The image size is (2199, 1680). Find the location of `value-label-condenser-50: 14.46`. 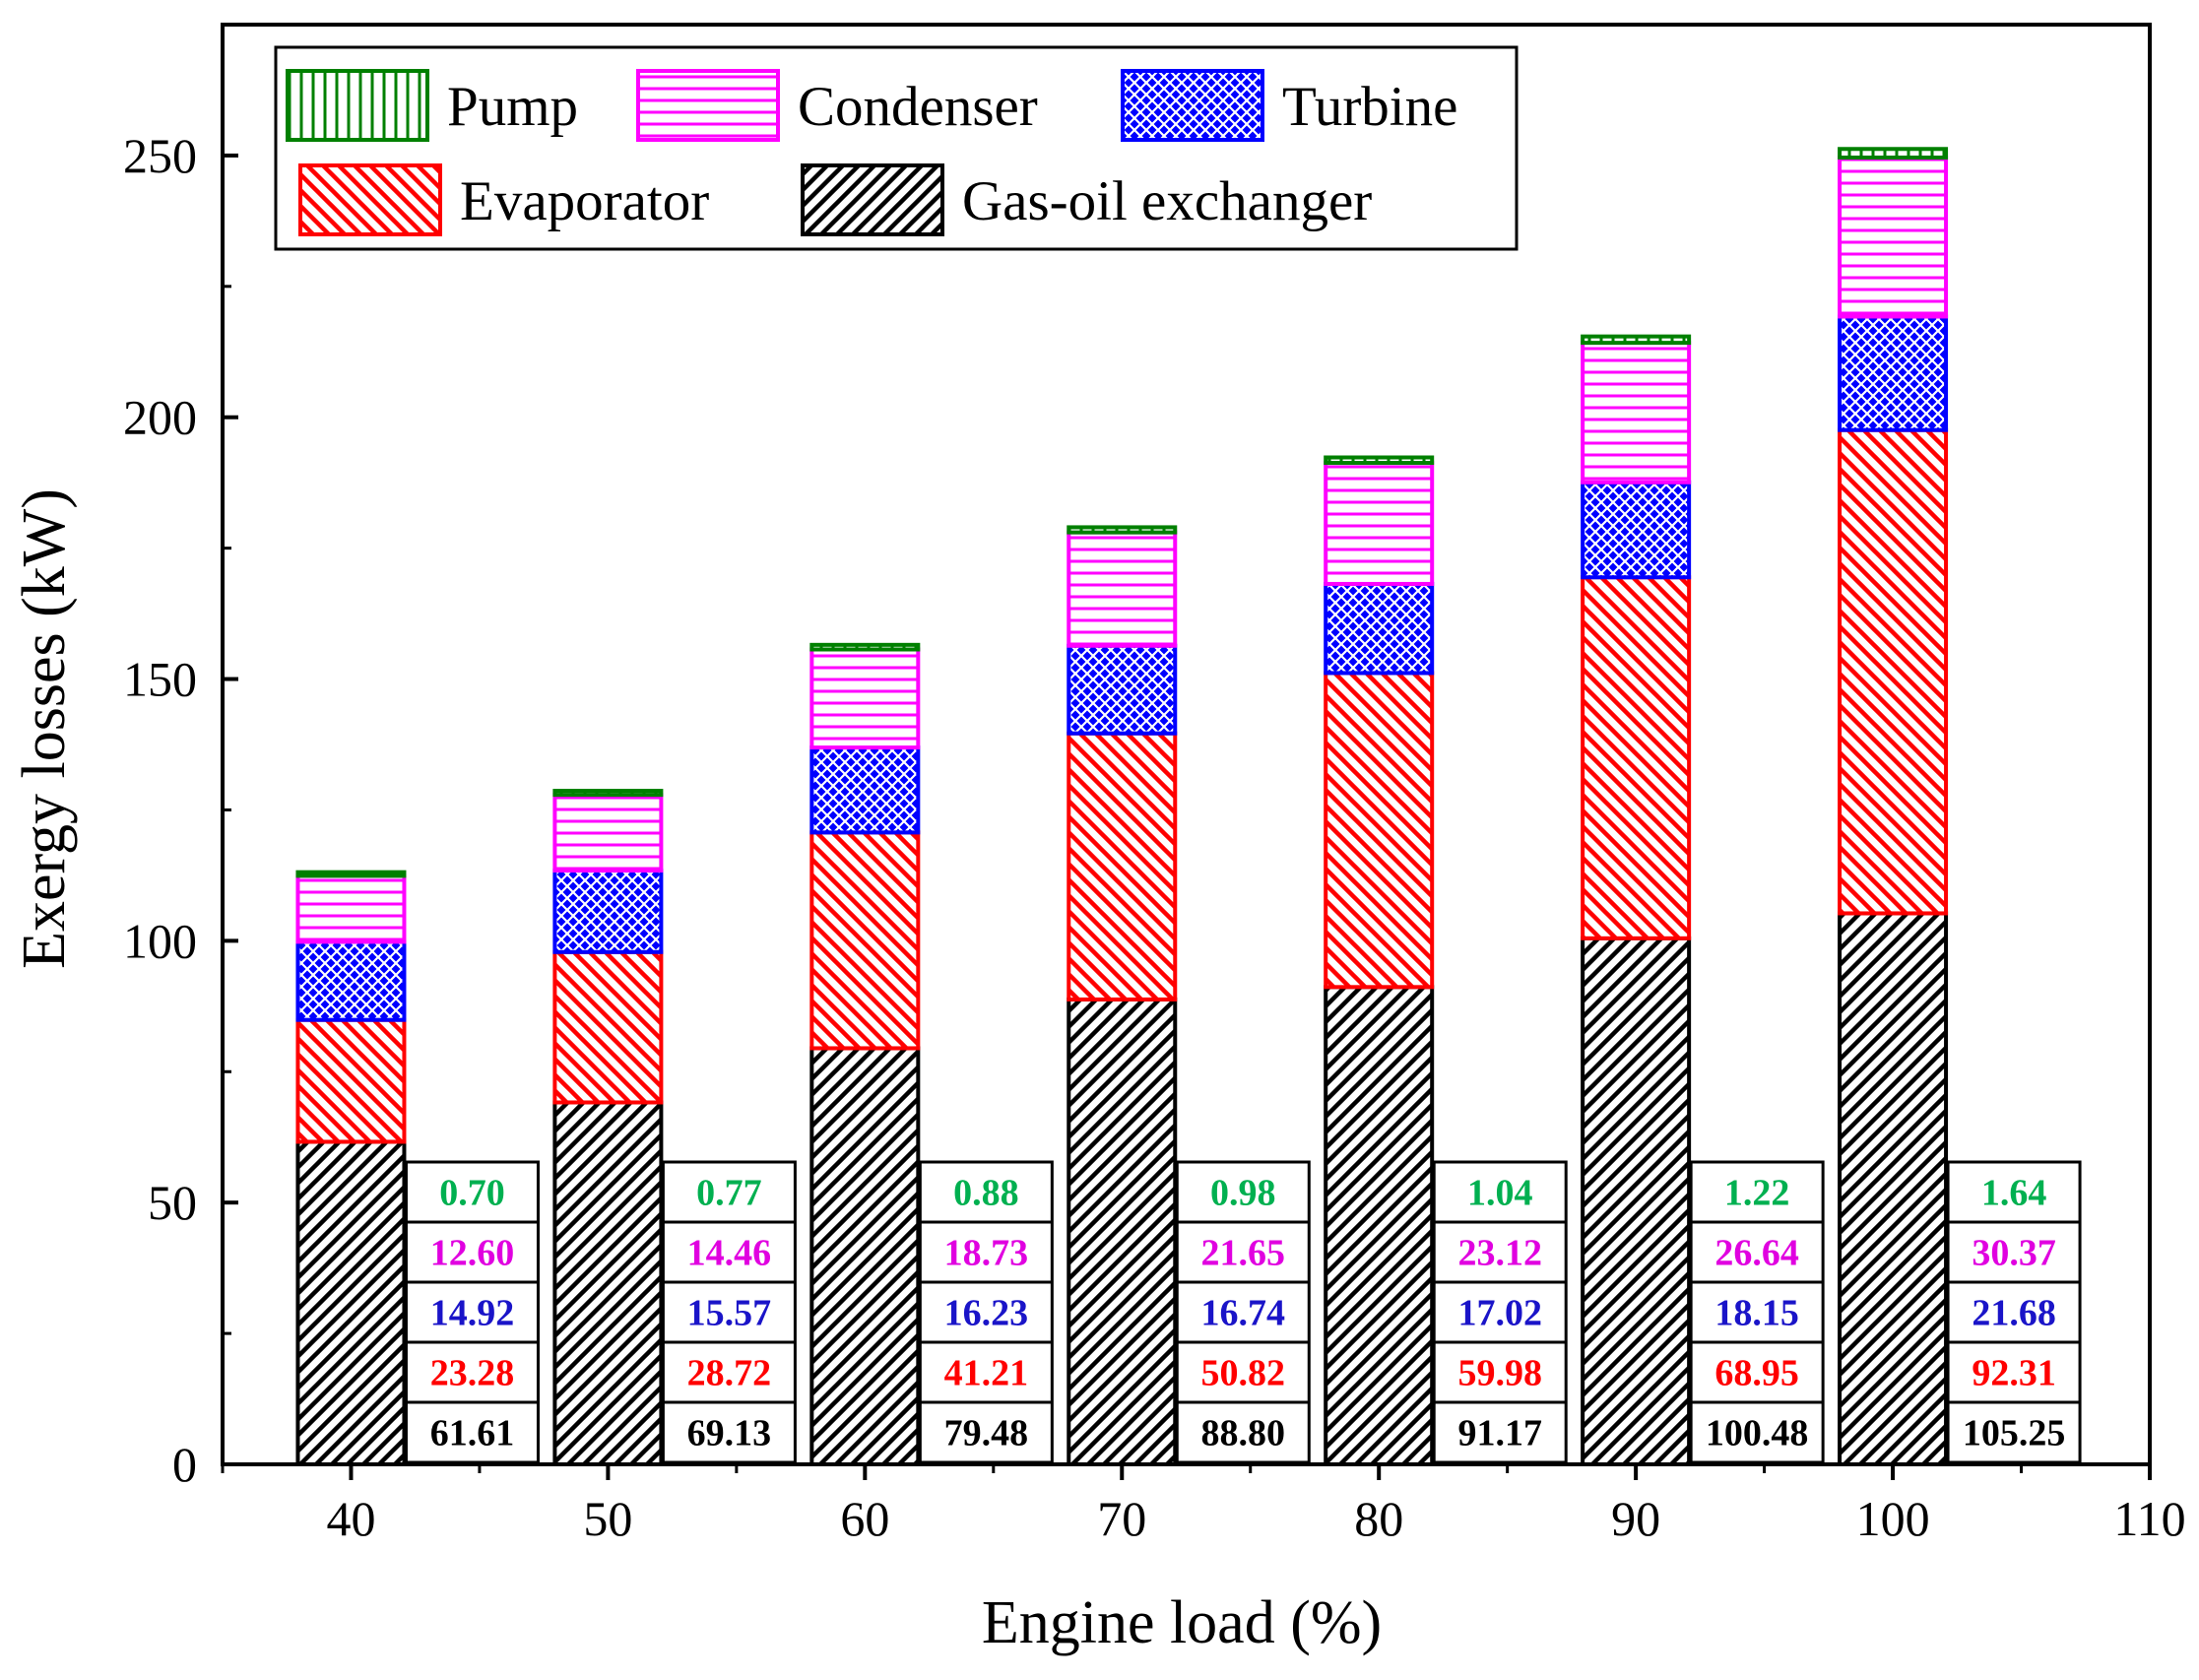

value-label-condenser-50: 14.46 is located at coordinates (729, 1253).